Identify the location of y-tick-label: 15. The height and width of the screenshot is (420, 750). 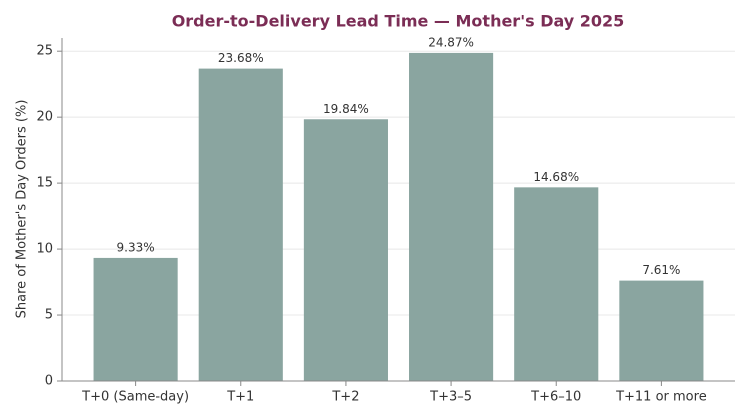
(44, 183).